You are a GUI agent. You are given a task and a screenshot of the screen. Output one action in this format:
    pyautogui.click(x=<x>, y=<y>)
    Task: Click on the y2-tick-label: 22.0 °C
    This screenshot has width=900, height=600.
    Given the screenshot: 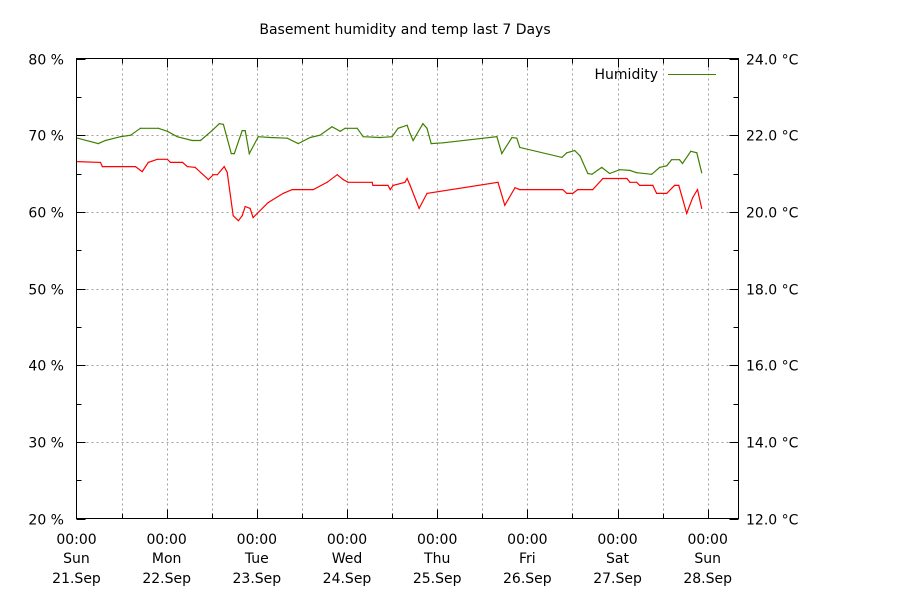 What is the action you would take?
    pyautogui.click(x=772, y=137)
    